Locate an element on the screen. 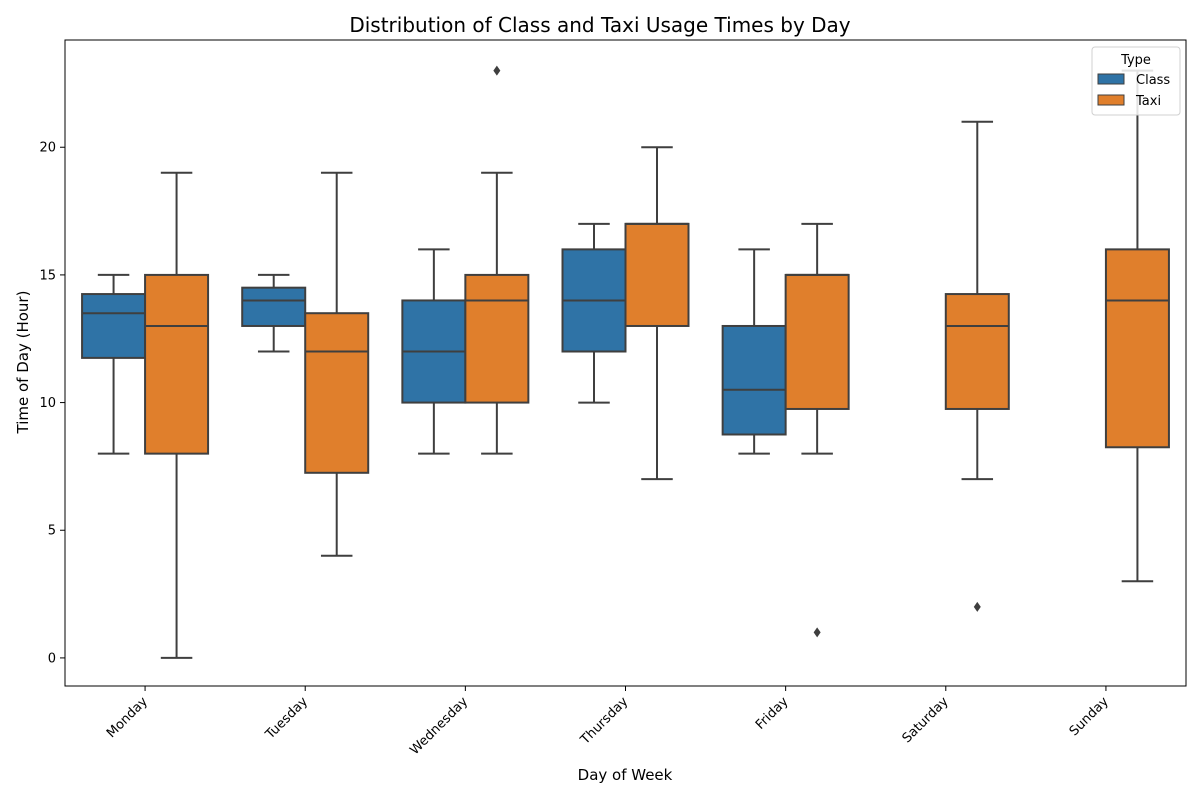 The height and width of the screenshot is (800, 1200). taxi-thursday-box is located at coordinates (657, 274).